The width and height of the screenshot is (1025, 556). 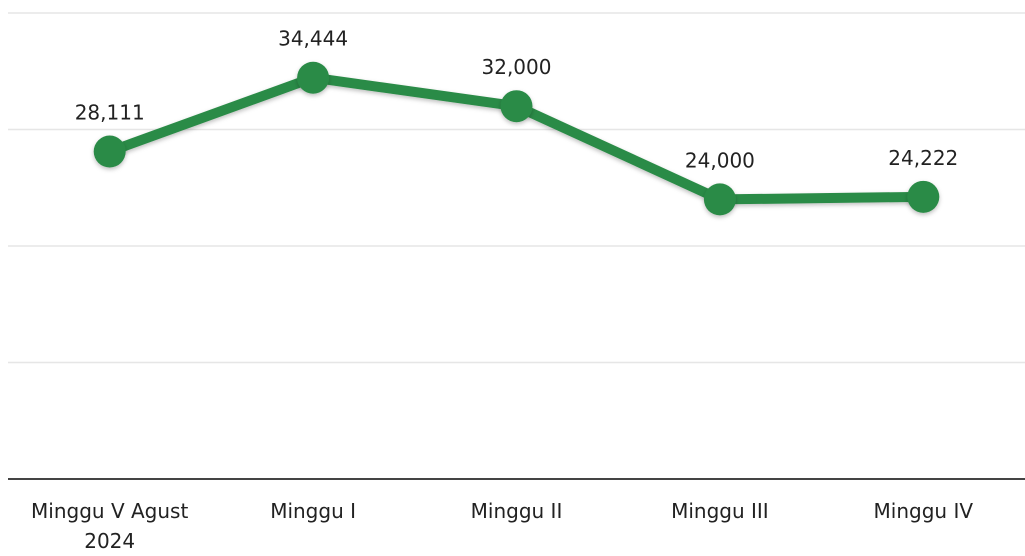 I want to click on x-tick-label: Minggu V Agust 2024, so click(x=110, y=526).